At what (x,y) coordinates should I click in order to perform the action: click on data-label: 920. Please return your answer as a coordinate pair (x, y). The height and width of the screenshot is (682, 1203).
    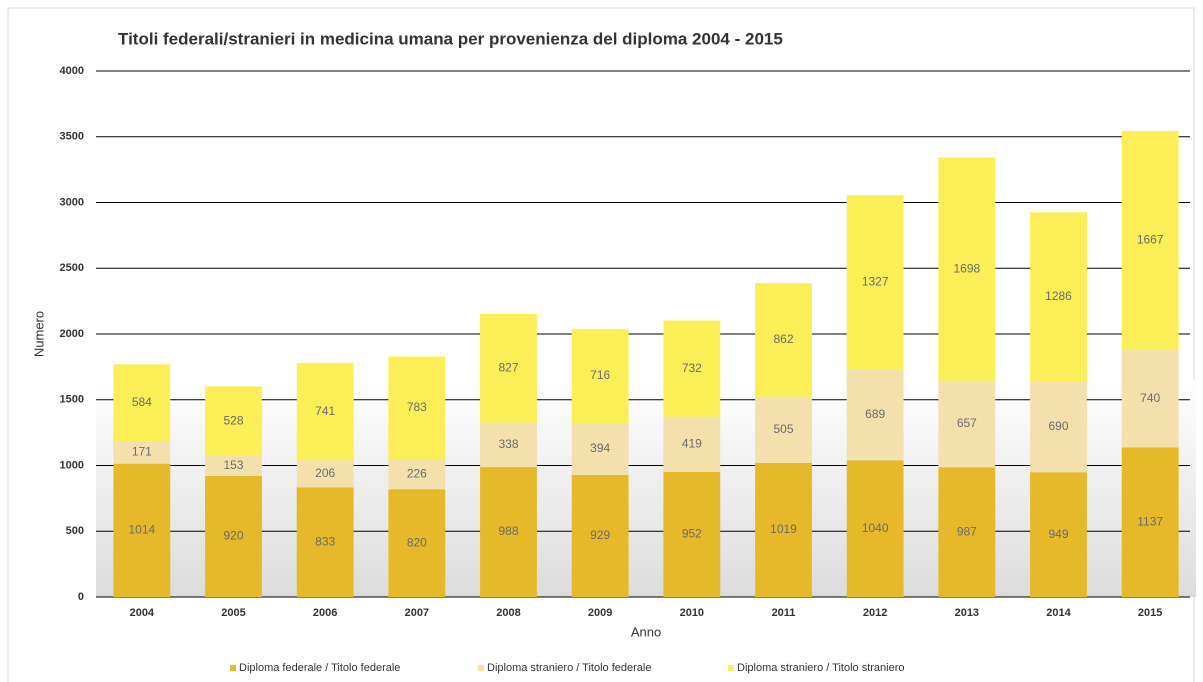
    Looking at the image, I should click on (233, 536).